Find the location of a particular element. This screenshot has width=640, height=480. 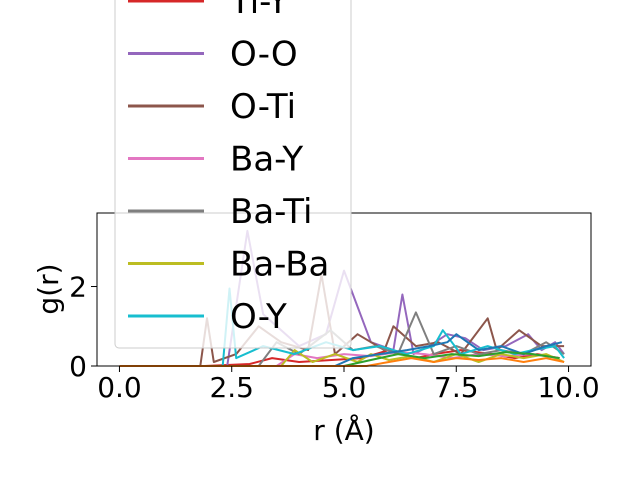

legend-label-ba-ti: Ba-Ti is located at coordinates (271, 212).